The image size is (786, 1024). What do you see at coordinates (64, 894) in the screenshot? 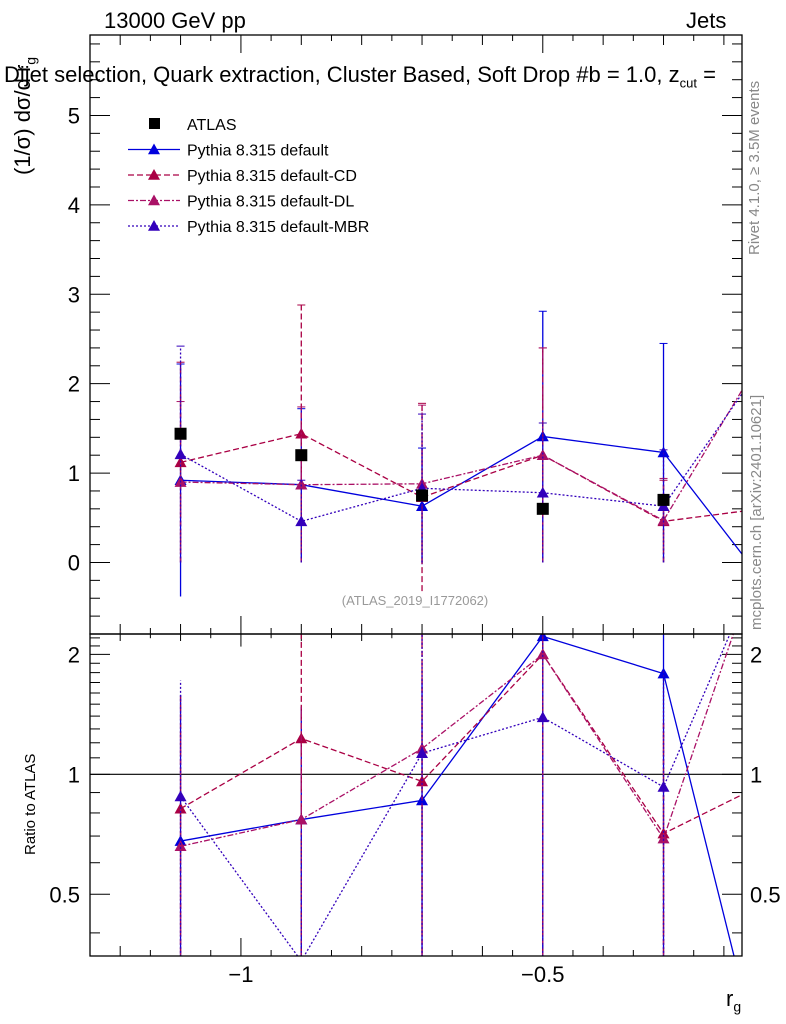
I see `y-tick-label-ratio-left: 0.5` at bounding box center [64, 894].